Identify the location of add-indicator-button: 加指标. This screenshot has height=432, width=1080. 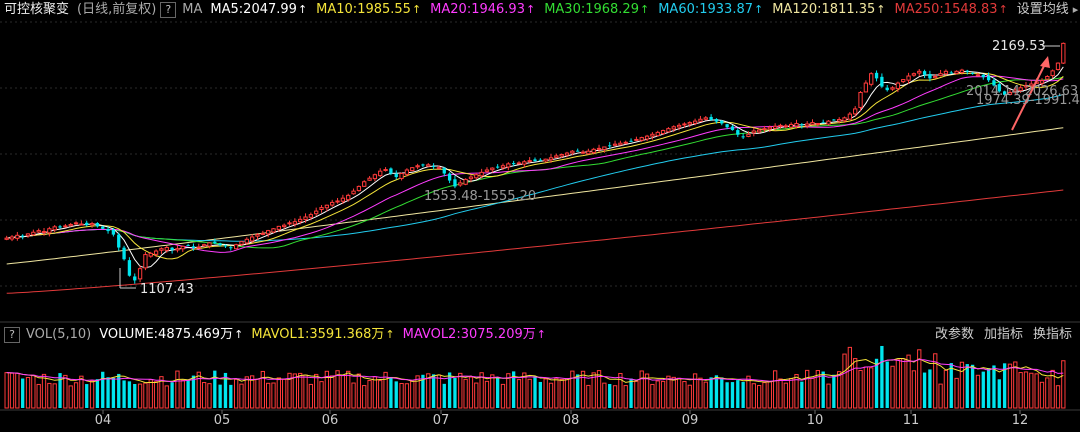
(1003, 334).